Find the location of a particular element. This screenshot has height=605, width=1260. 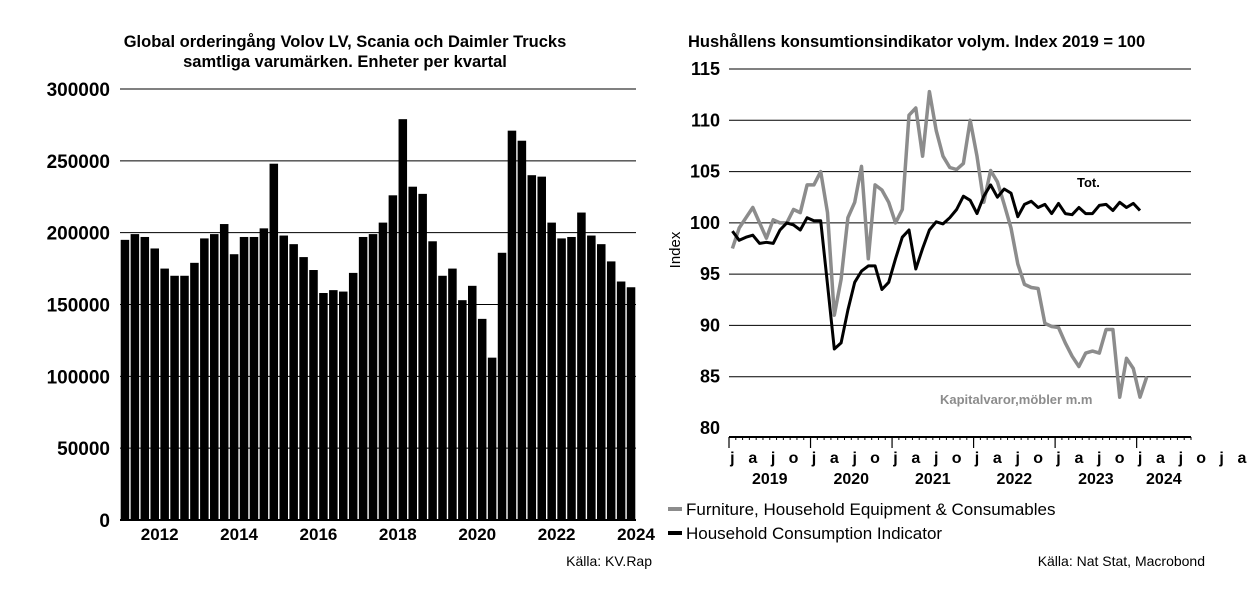

series-total-line is located at coordinates (936, 267).